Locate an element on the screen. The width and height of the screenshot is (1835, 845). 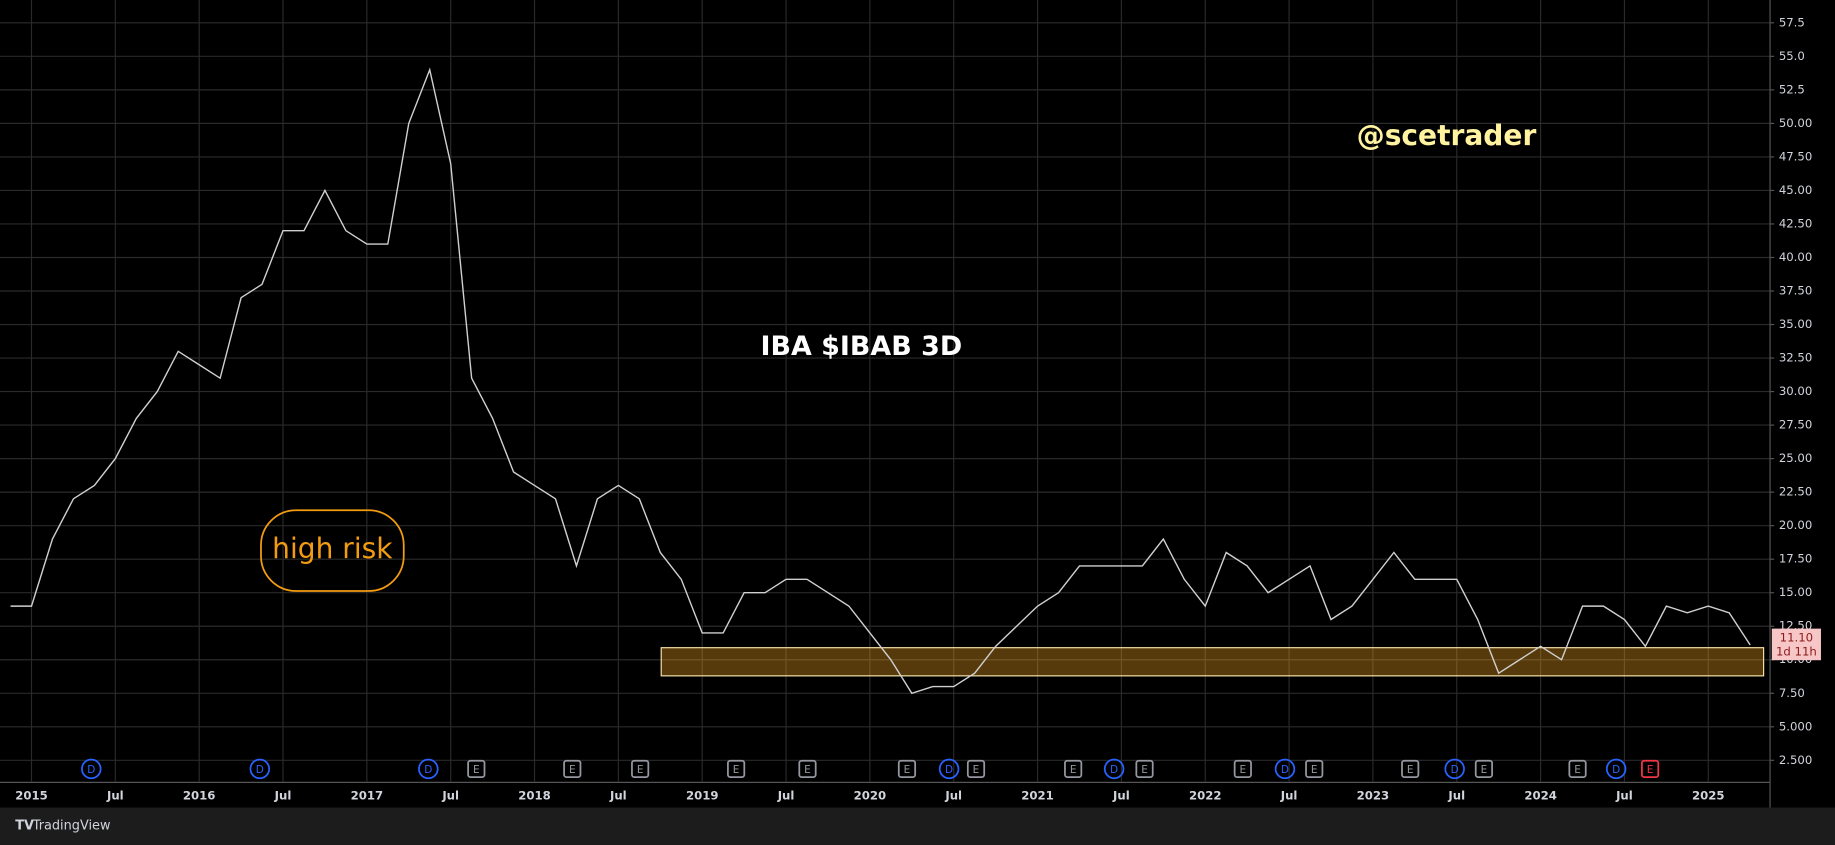
y-tick-label: 32.50 is located at coordinates (1795, 358).